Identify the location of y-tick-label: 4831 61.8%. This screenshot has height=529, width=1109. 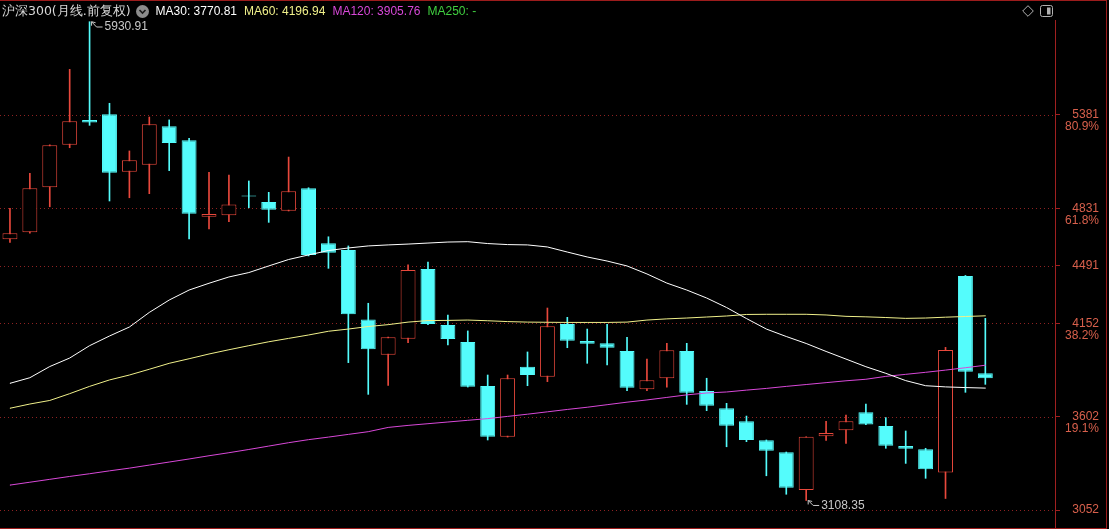
(1082, 213).